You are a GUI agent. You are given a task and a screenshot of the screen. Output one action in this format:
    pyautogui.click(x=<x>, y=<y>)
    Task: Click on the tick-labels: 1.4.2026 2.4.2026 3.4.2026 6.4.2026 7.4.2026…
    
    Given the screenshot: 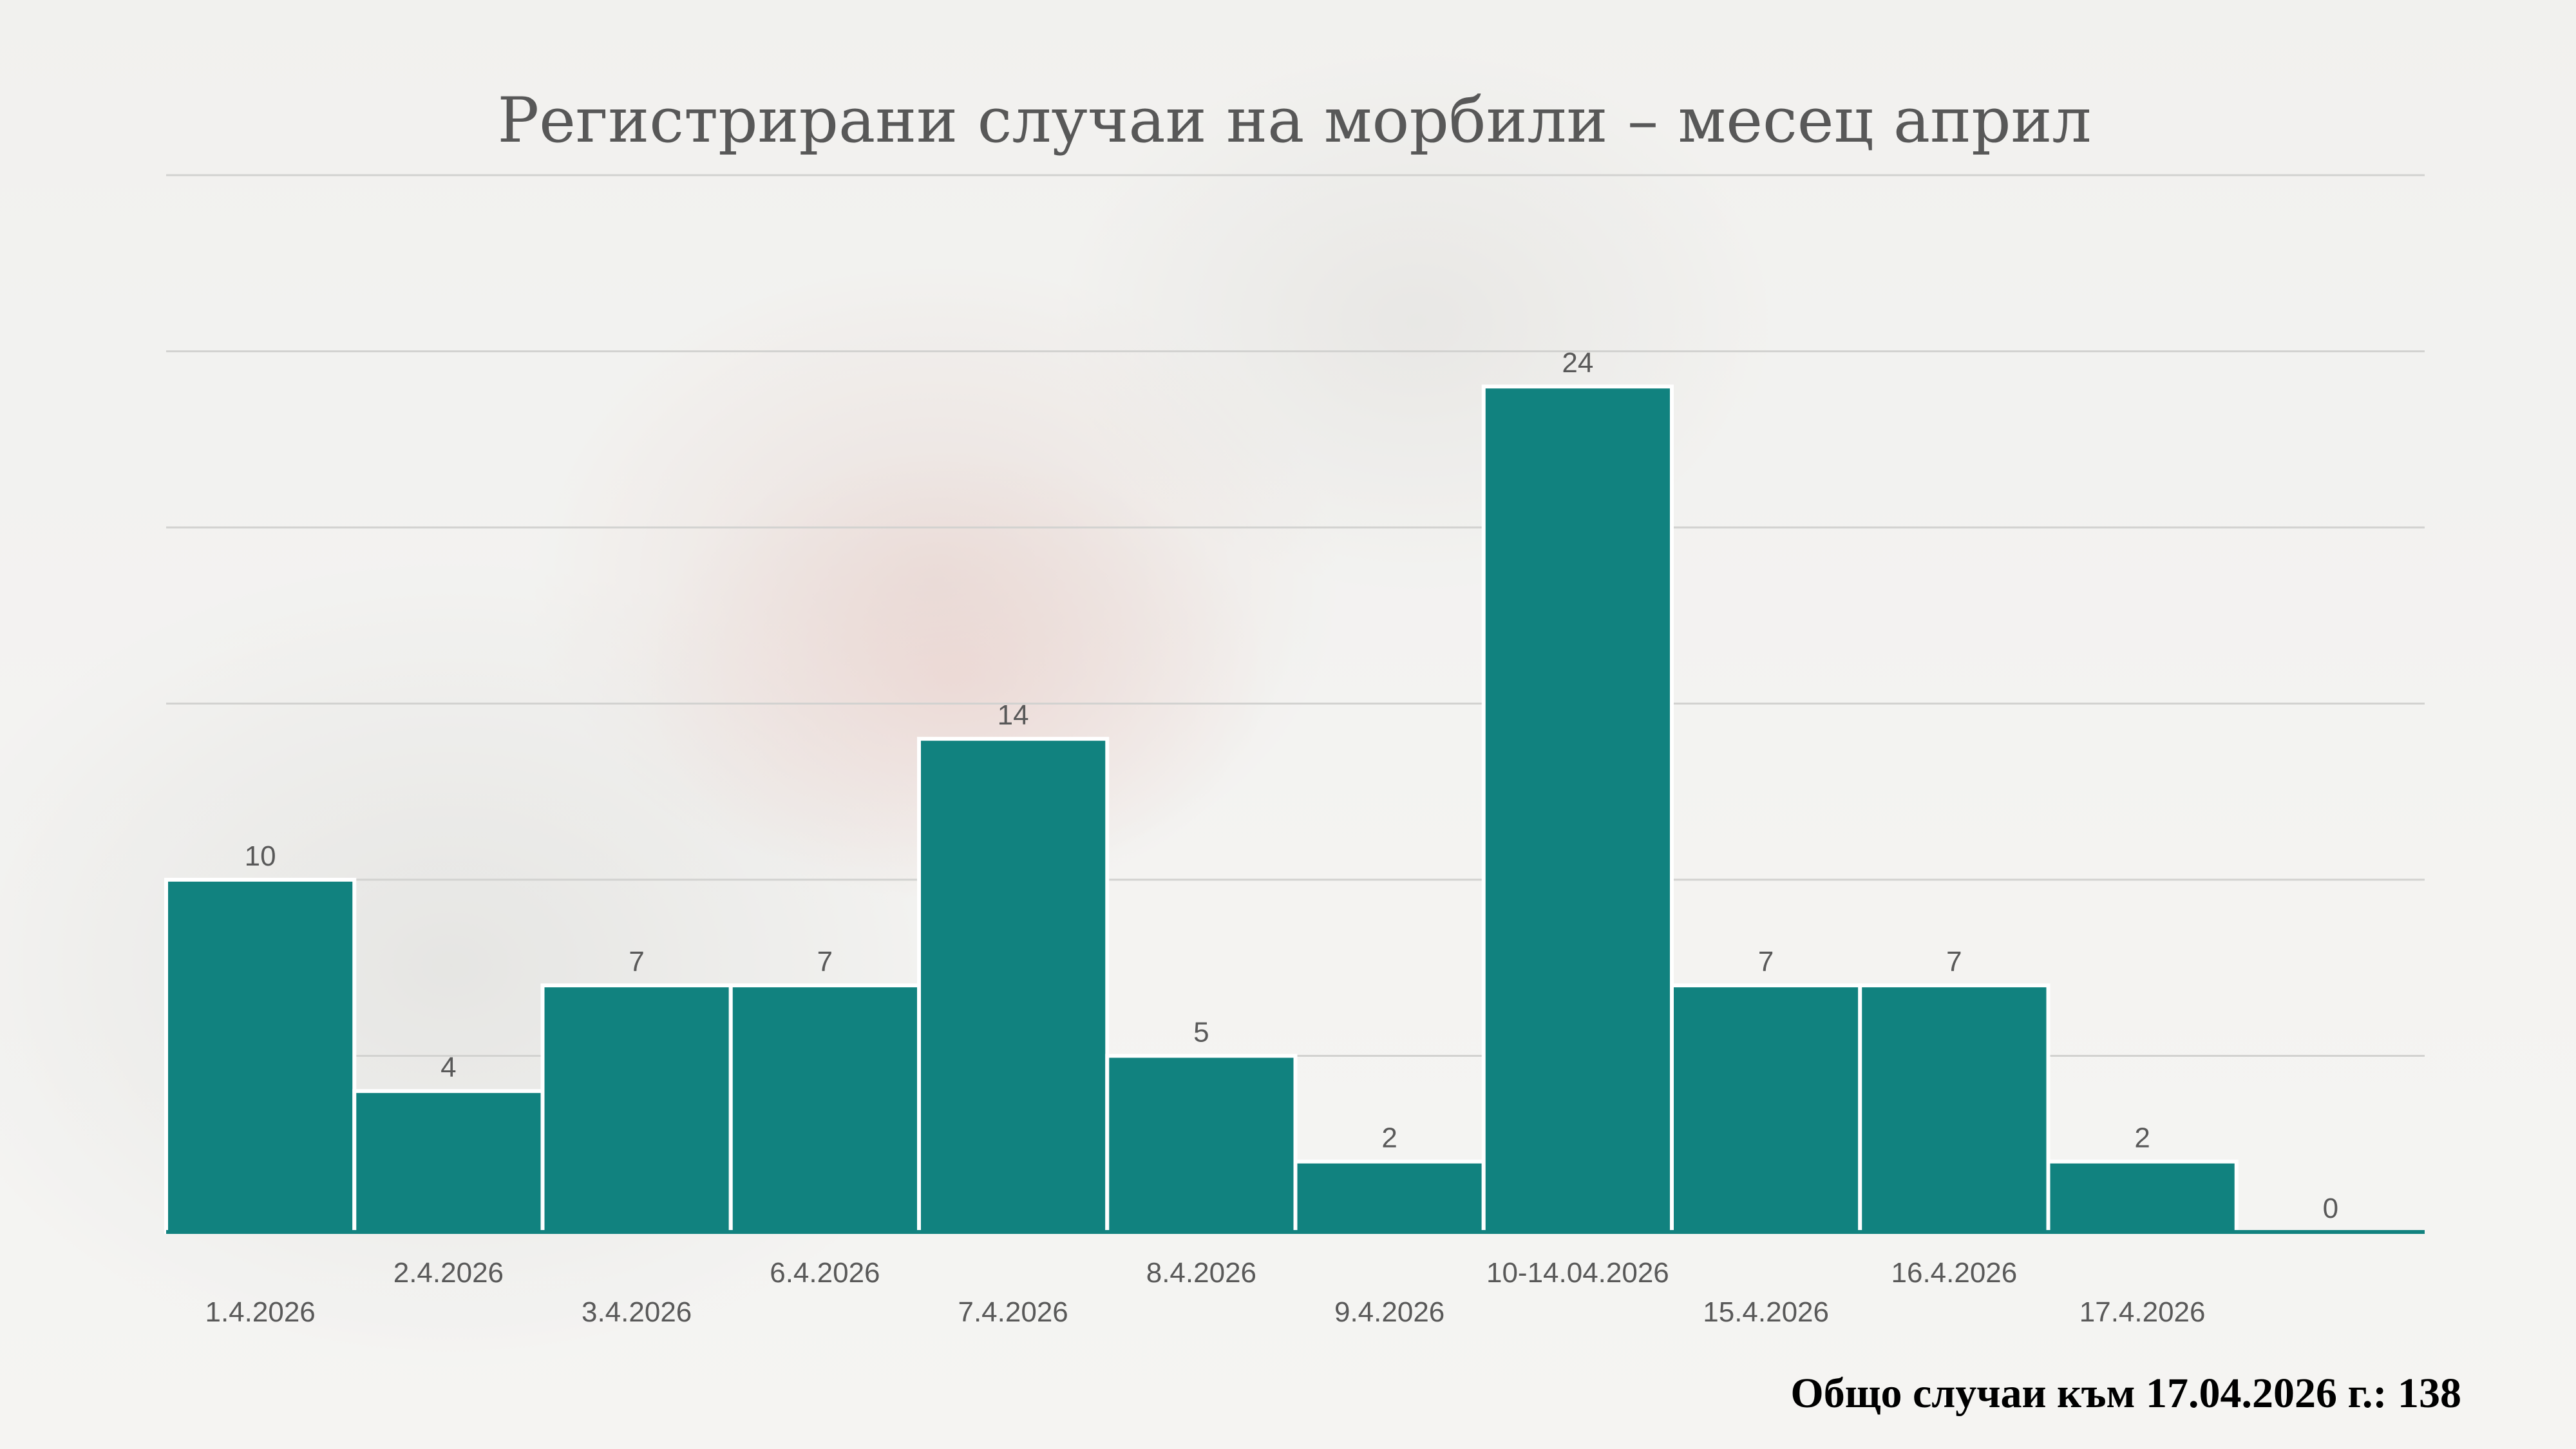 What is the action you would take?
    pyautogui.click(x=1205, y=1292)
    